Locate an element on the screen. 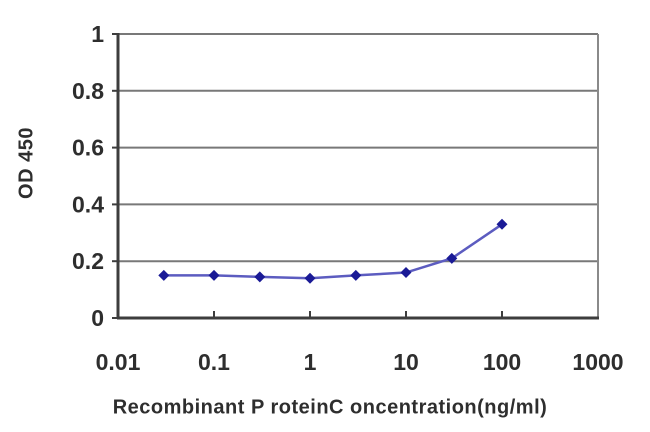 The height and width of the screenshot is (432, 650). y-tick-label: 0.8 is located at coordinates (88, 91).